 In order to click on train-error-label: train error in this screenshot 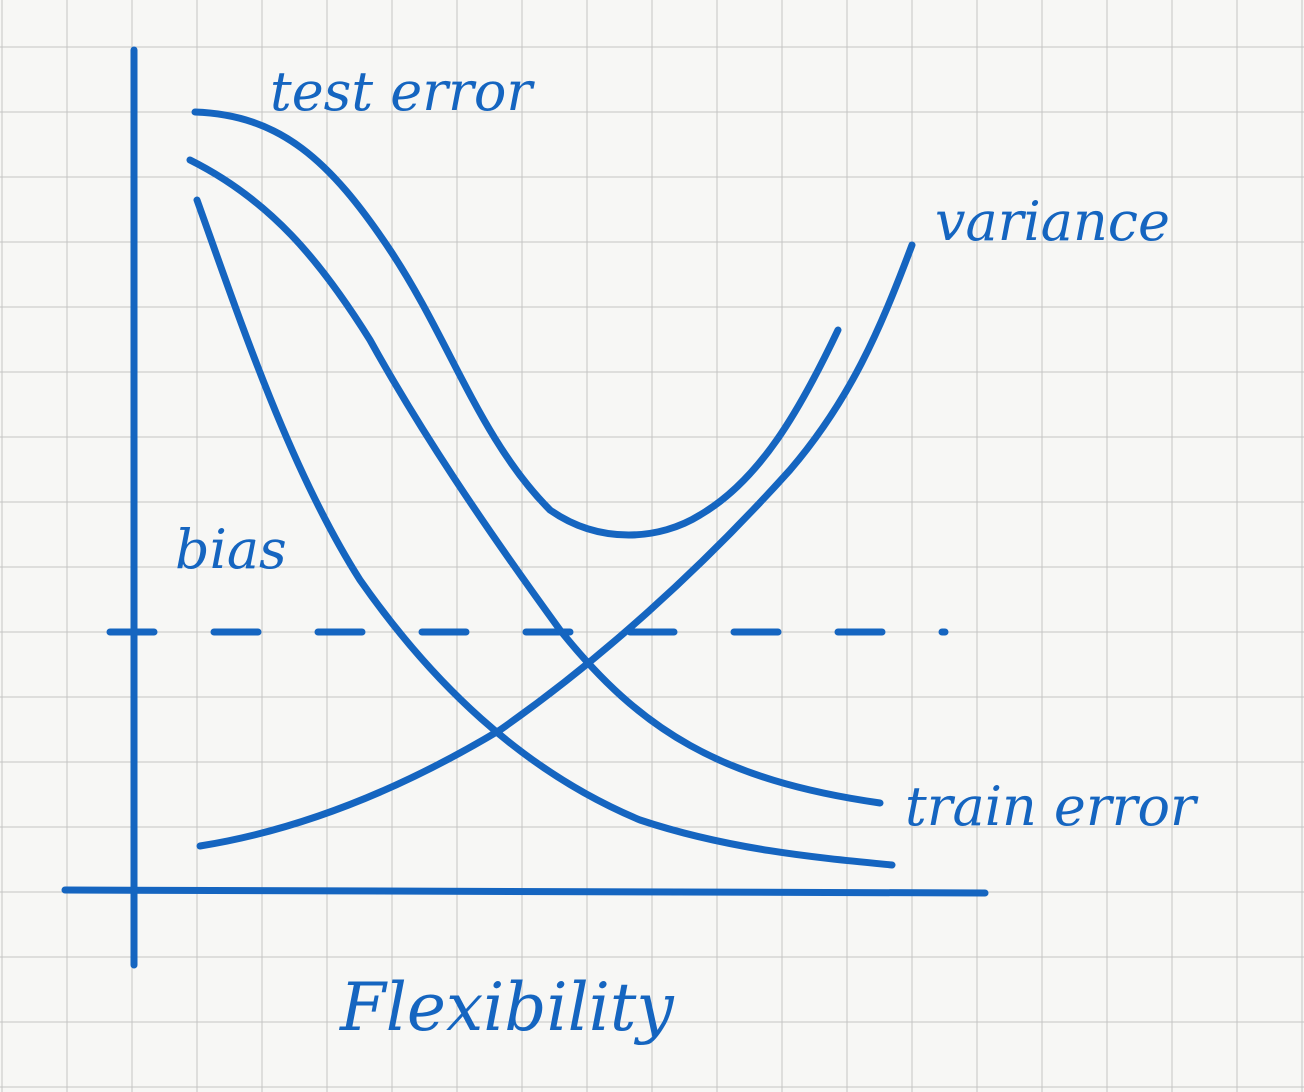, I will do `click(1052, 806)`.